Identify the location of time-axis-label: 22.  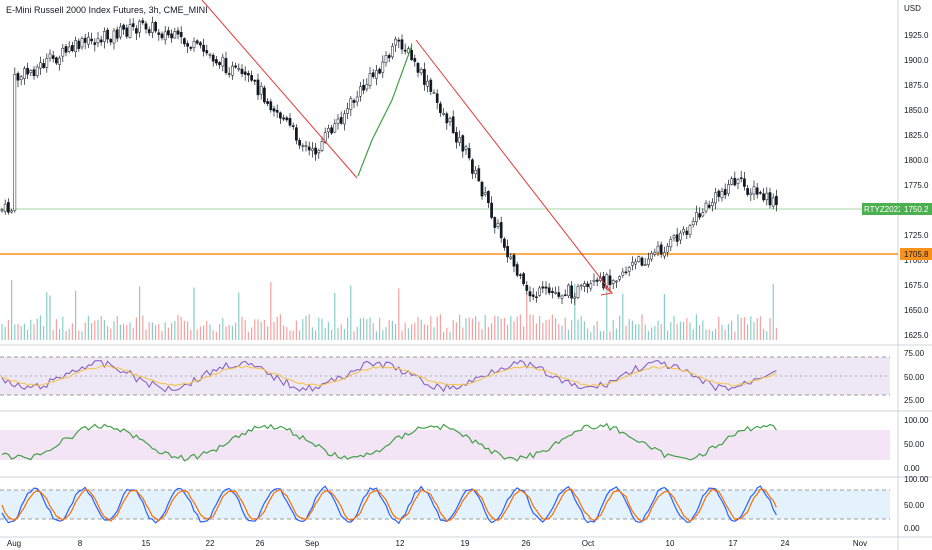
(210, 543).